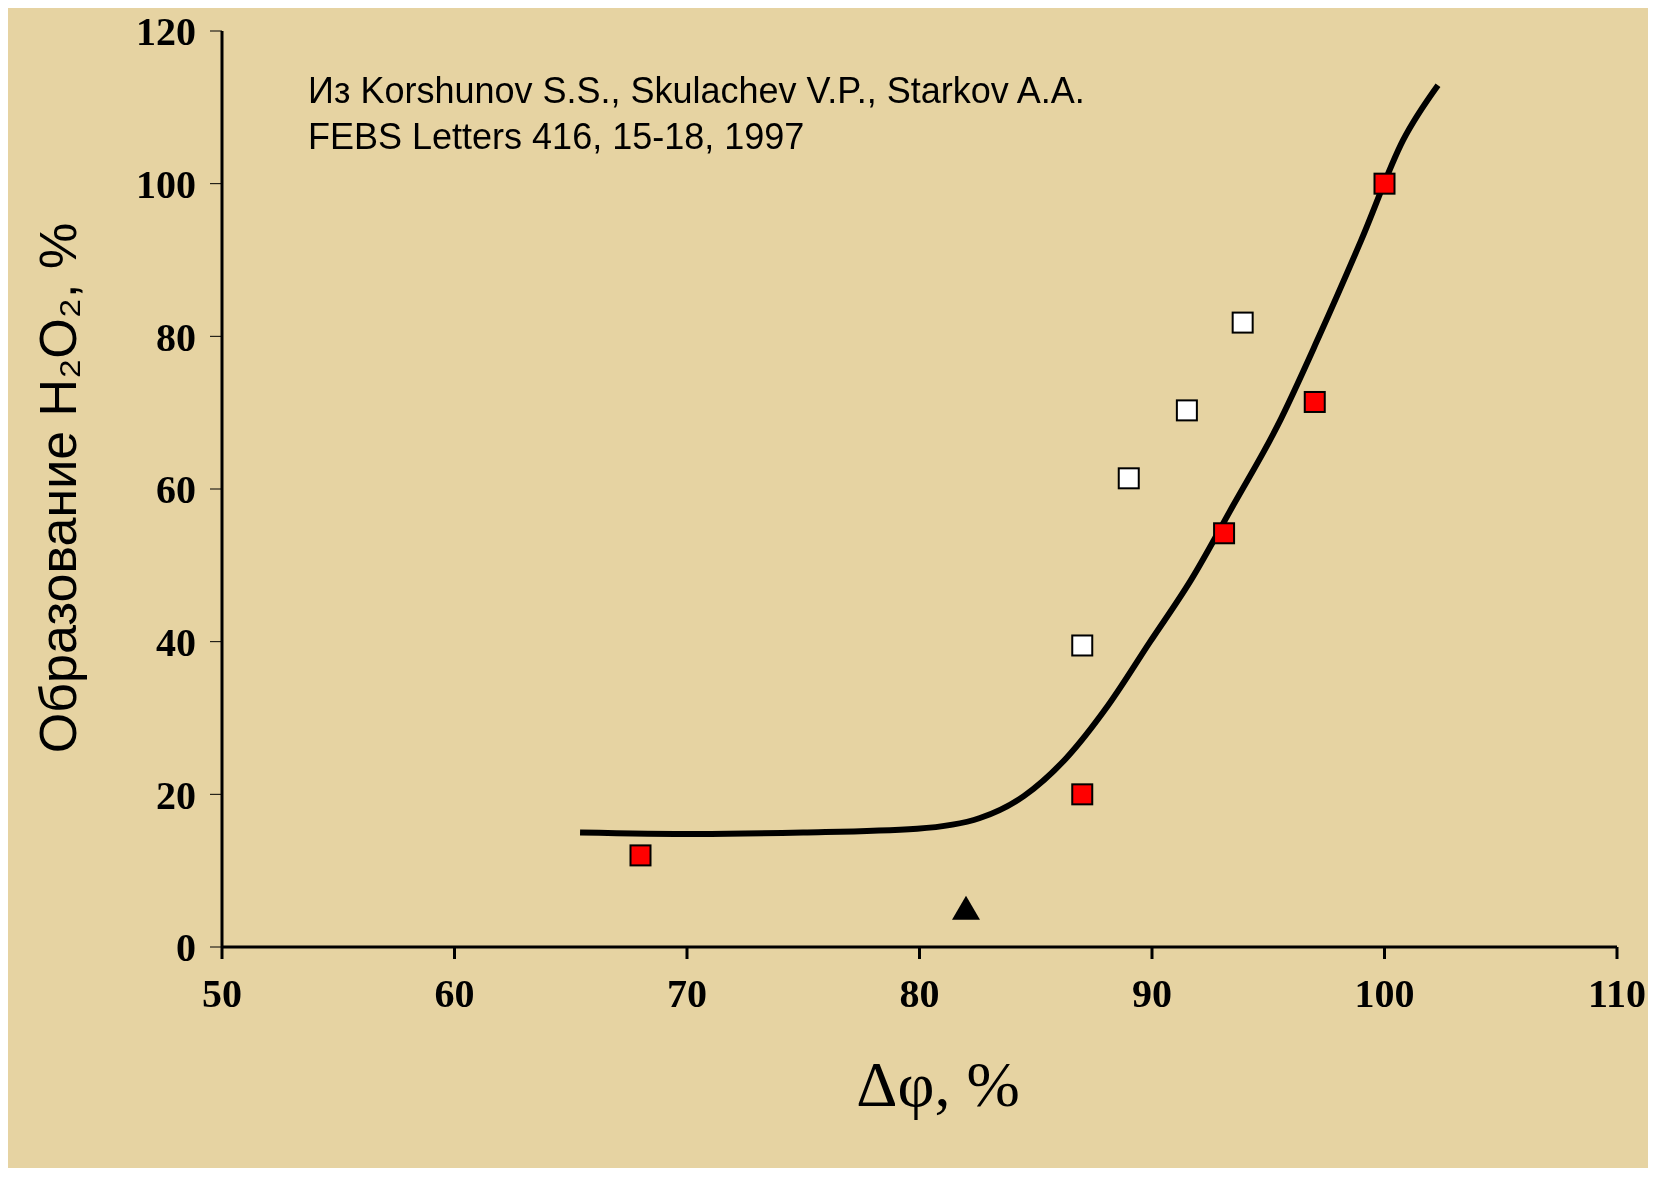  I want to click on x-tick-label: 70, so click(687, 994).